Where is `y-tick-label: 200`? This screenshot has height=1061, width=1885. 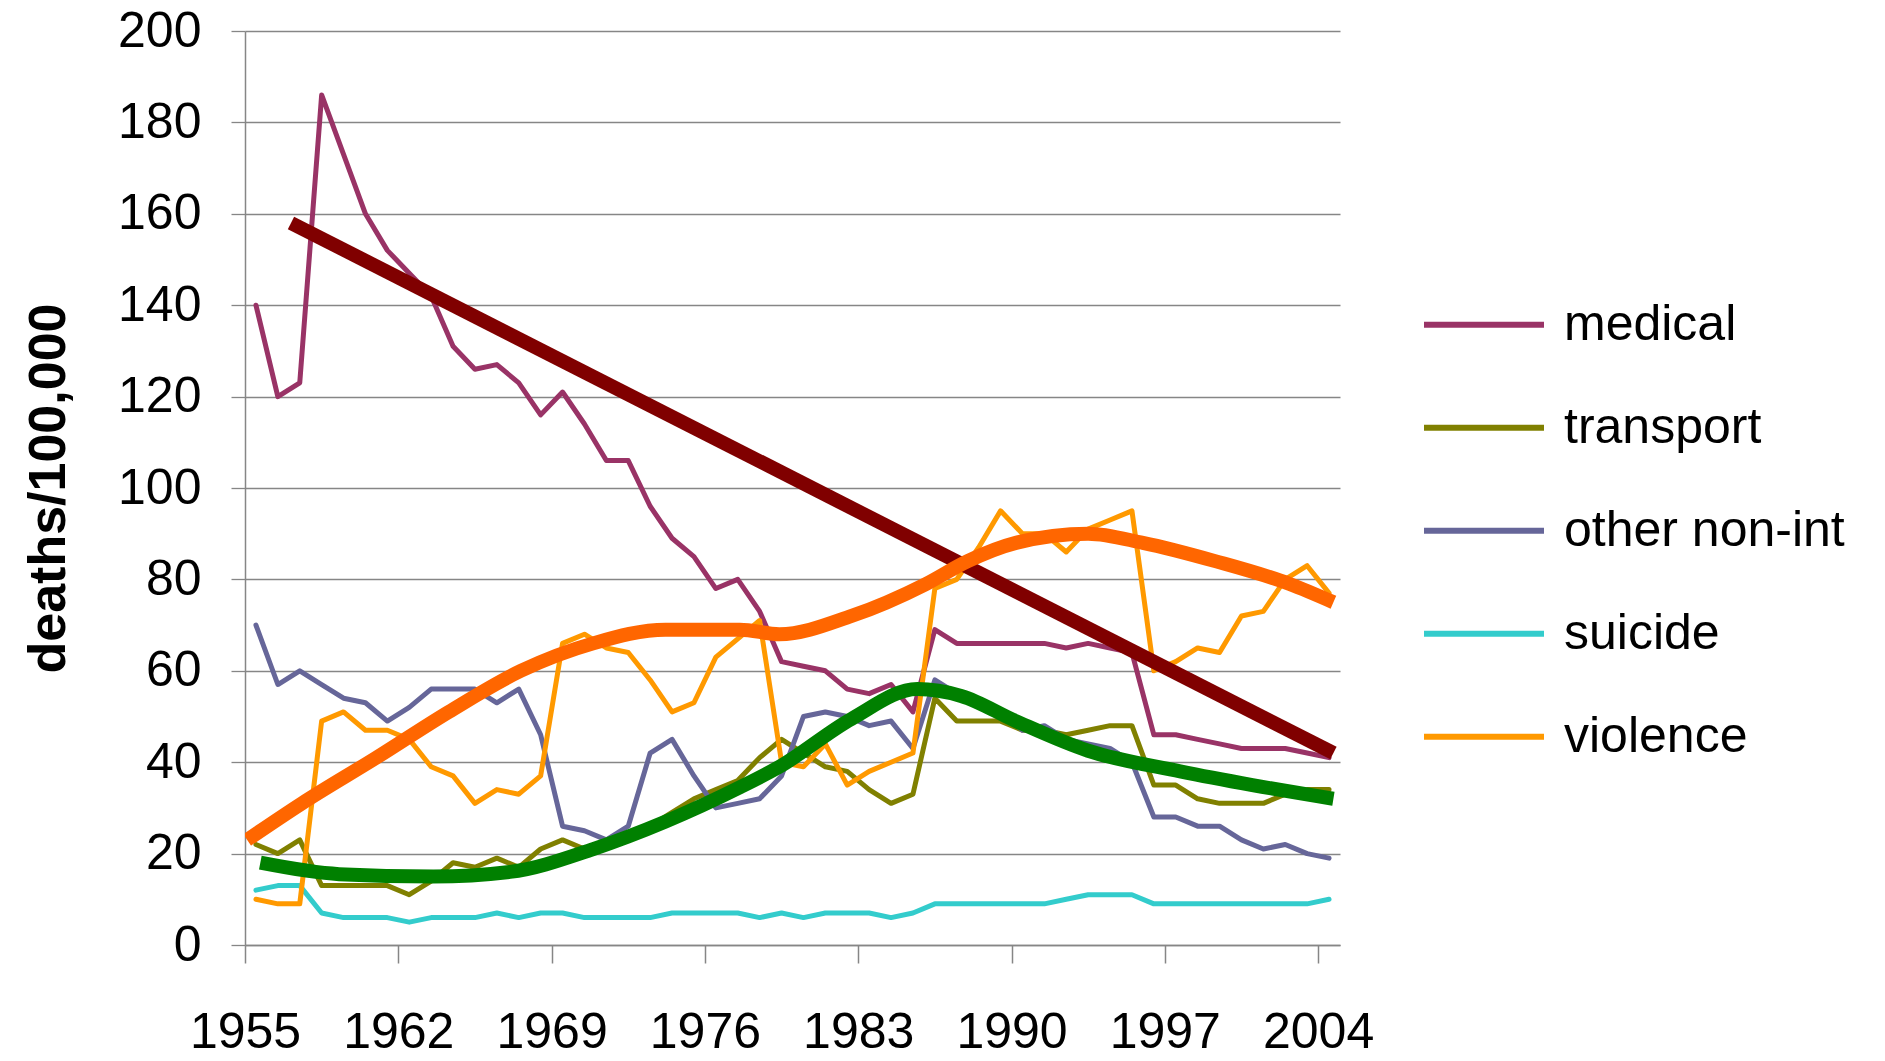 y-tick-label: 200 is located at coordinates (160, 29).